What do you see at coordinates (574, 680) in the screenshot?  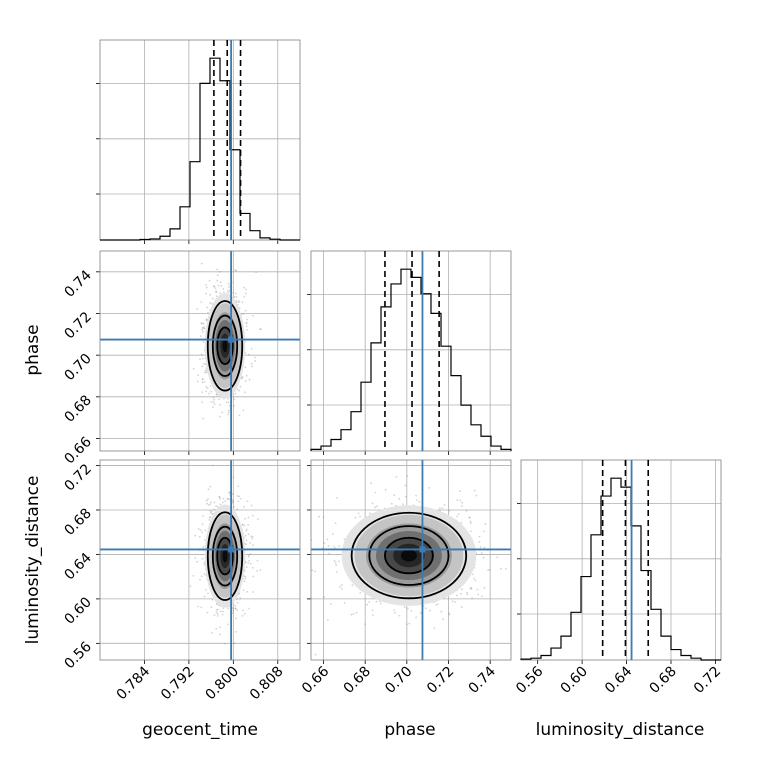 I see `x-tick-label-luminosity-distance: 0.60` at bounding box center [574, 680].